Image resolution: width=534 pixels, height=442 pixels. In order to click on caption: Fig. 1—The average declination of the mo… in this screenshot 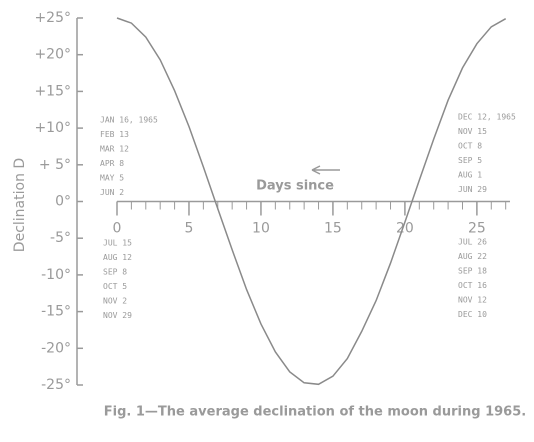, I will do `click(315, 412)`.